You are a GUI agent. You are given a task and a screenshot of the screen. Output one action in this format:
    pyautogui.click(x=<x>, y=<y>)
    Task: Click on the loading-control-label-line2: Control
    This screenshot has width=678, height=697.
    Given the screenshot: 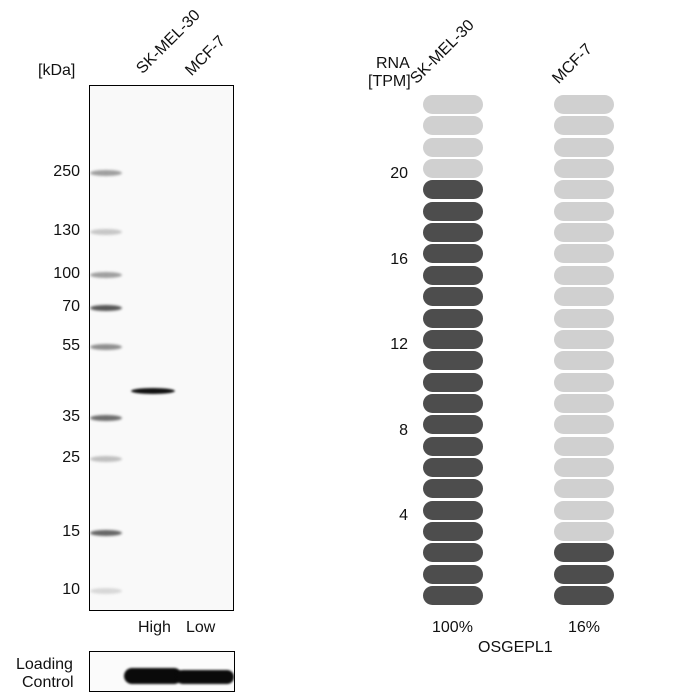 What is the action you would take?
    pyautogui.click(x=48, y=682)
    